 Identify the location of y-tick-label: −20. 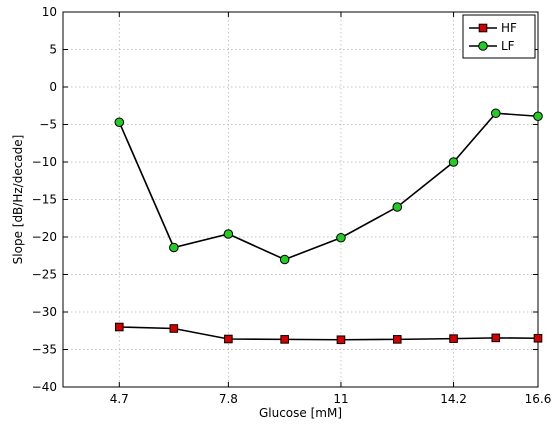
(44, 237).